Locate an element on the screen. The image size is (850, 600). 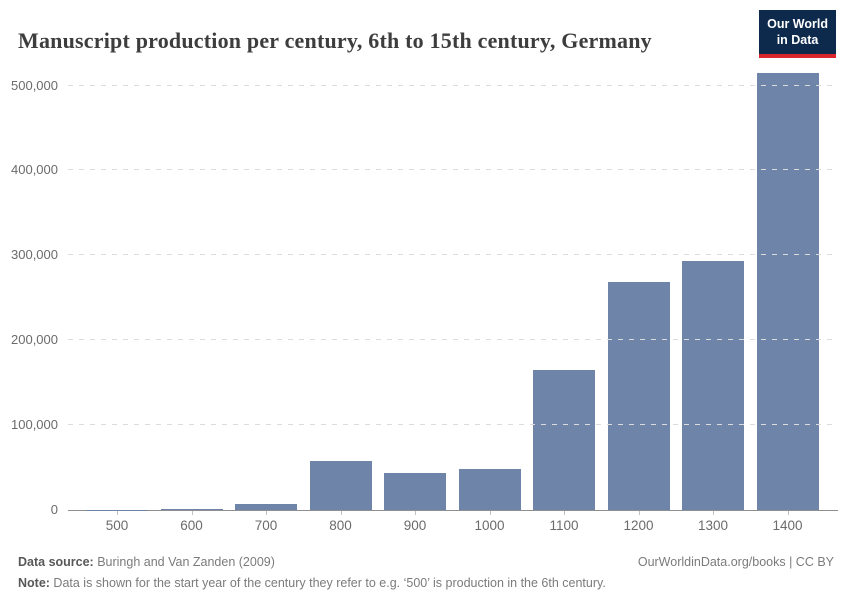
y-tick-label: 400,000 is located at coordinates (34, 170).